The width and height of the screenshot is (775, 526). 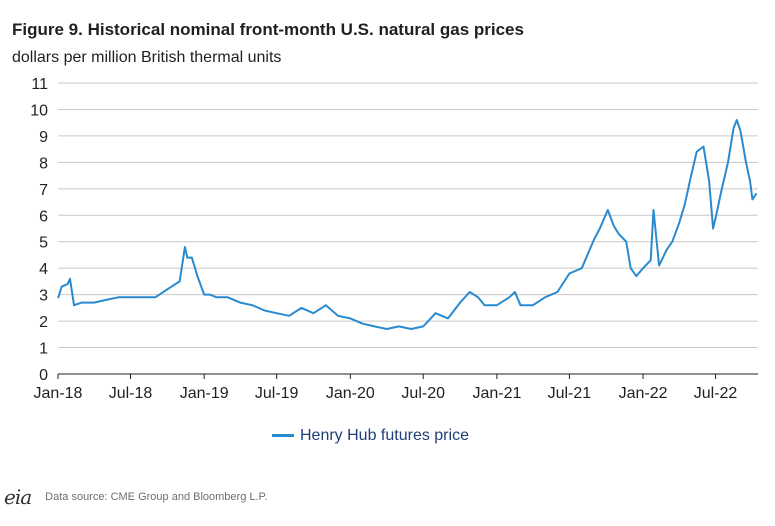 What do you see at coordinates (39, 110) in the screenshot?
I see `y-tick-label: 10` at bounding box center [39, 110].